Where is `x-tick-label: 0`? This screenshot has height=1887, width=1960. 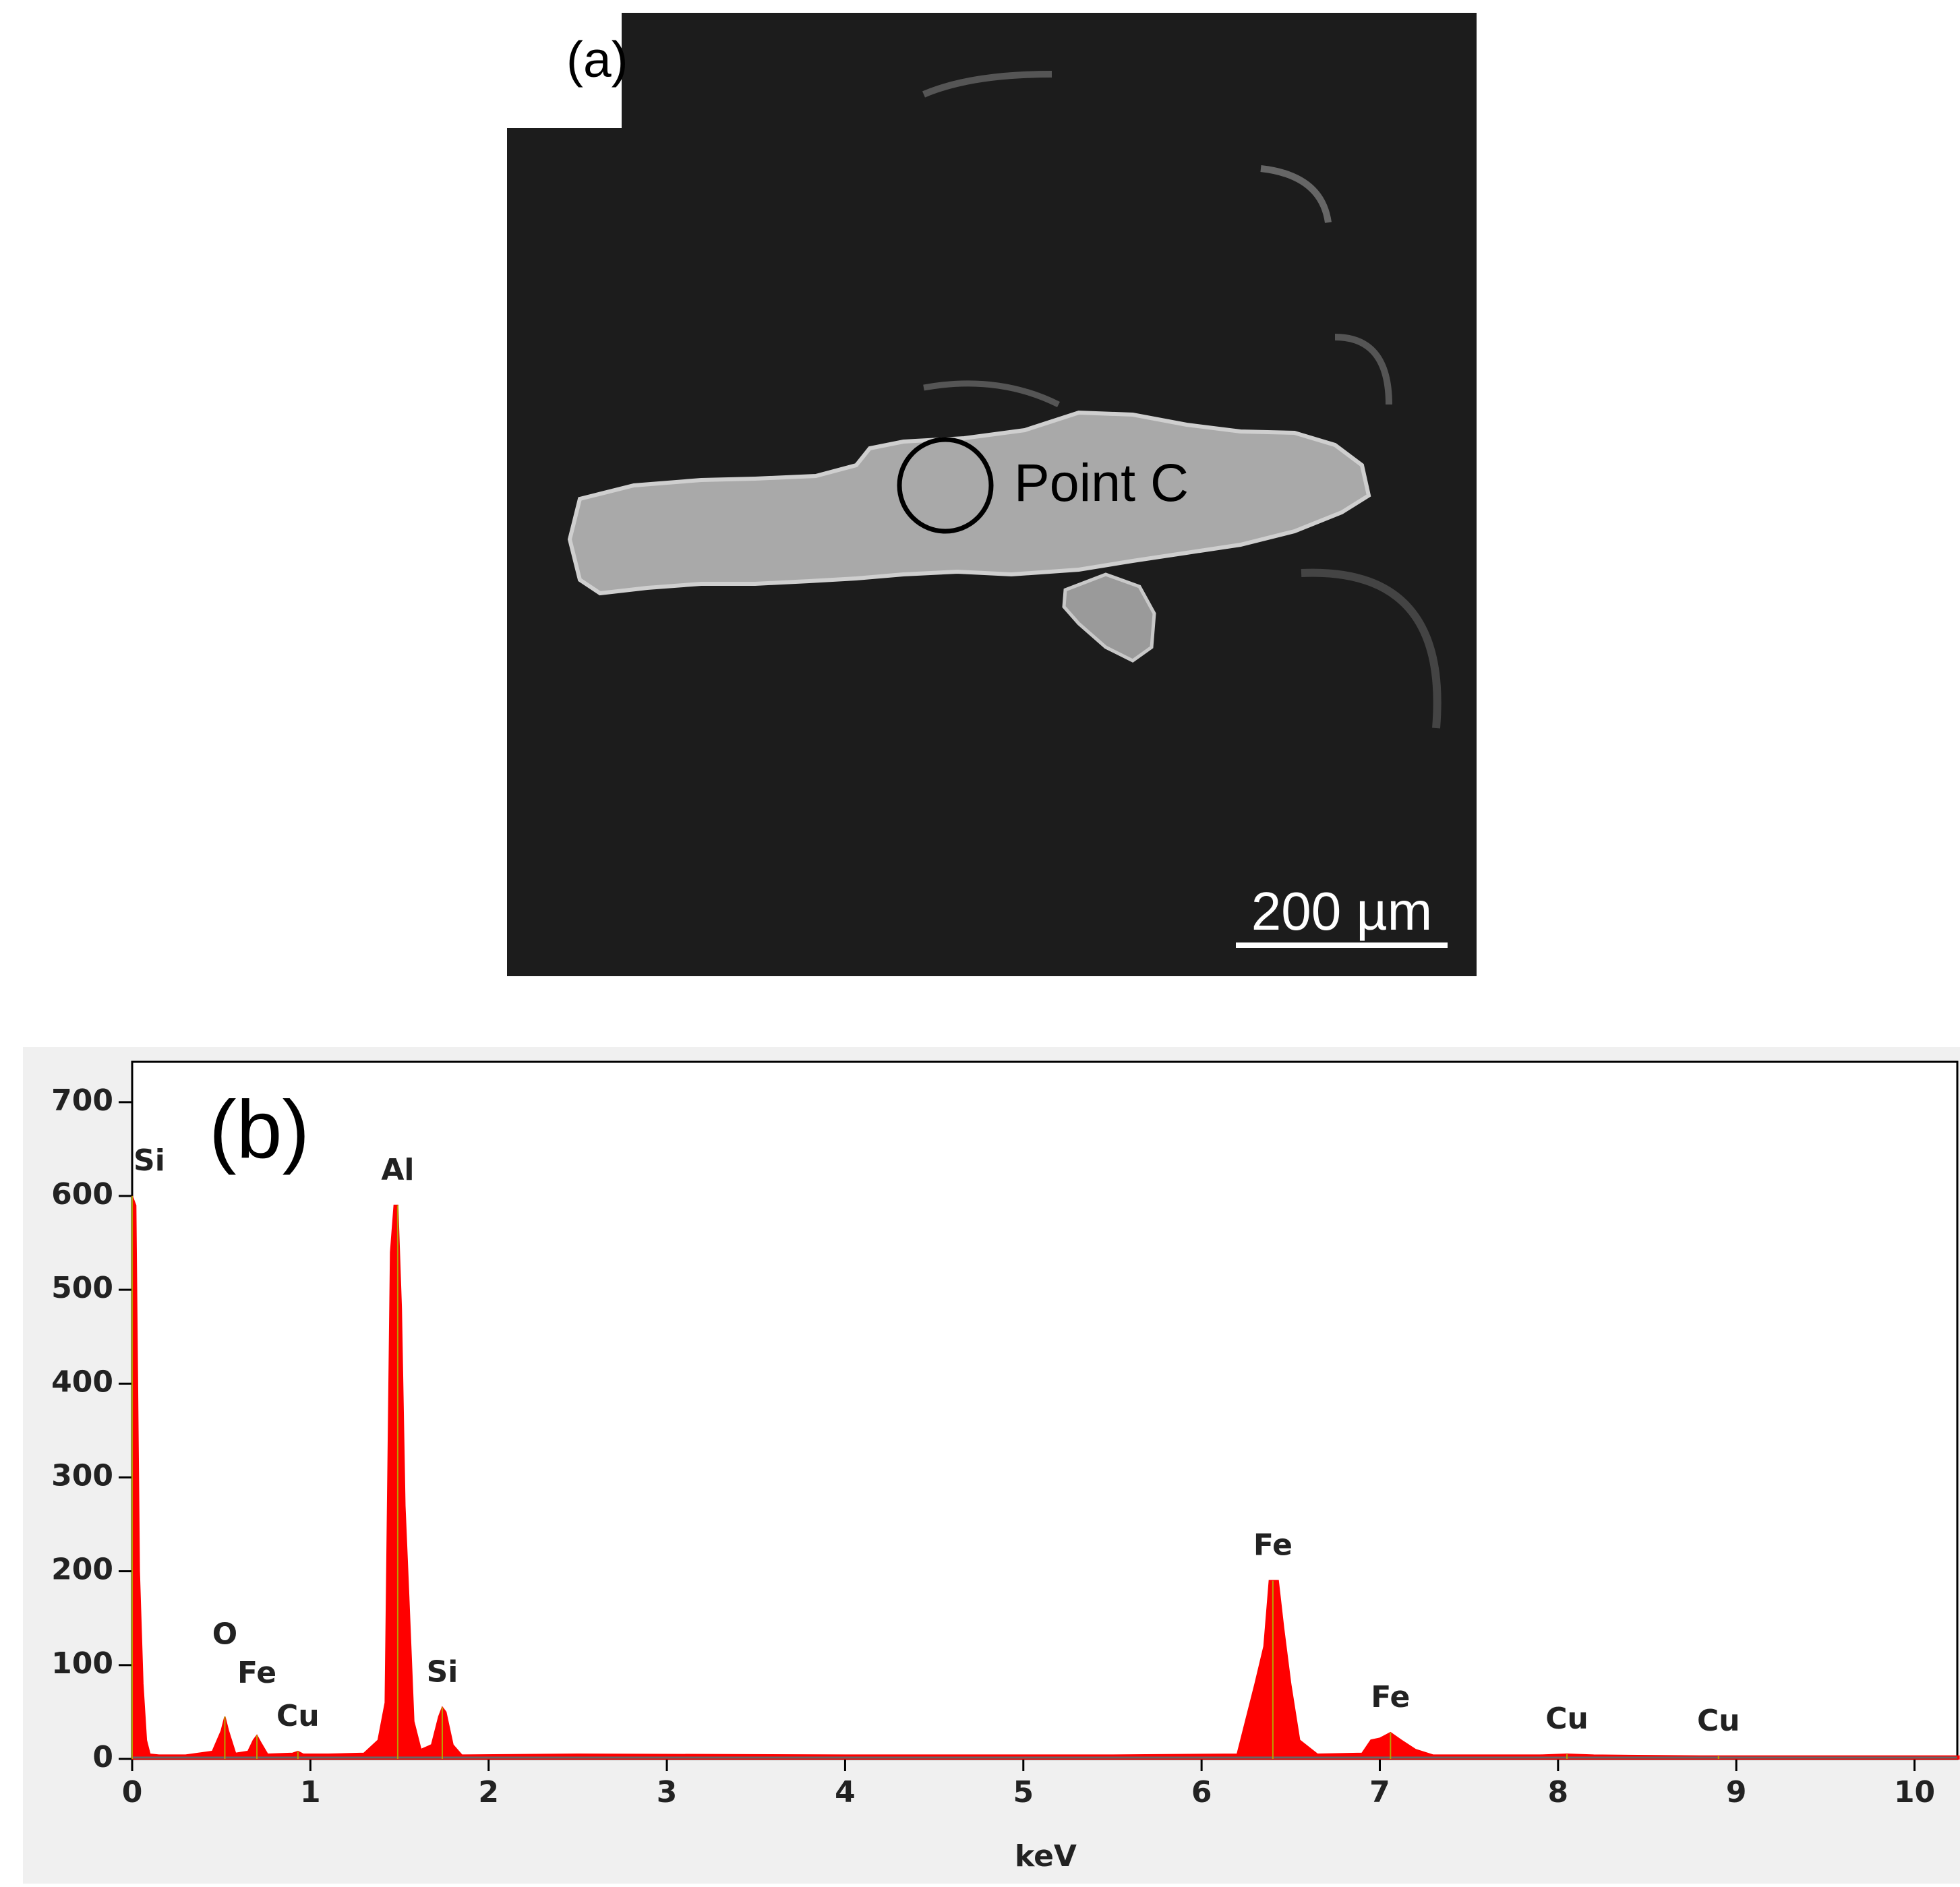
x-tick-label: 0 is located at coordinates (132, 1792).